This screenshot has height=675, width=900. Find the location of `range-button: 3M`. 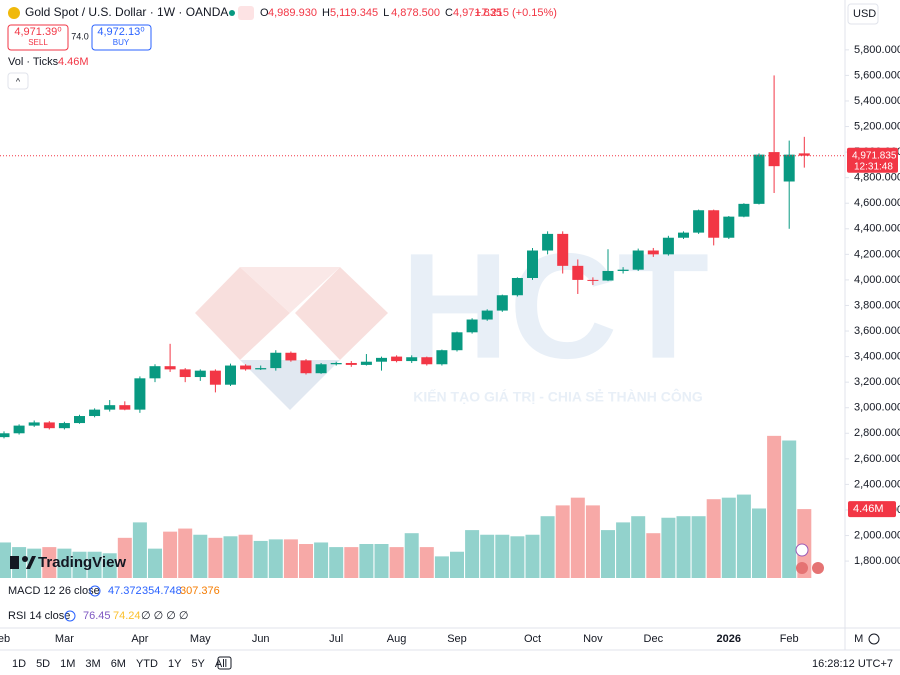

range-button: 3M is located at coordinates (92, 664).